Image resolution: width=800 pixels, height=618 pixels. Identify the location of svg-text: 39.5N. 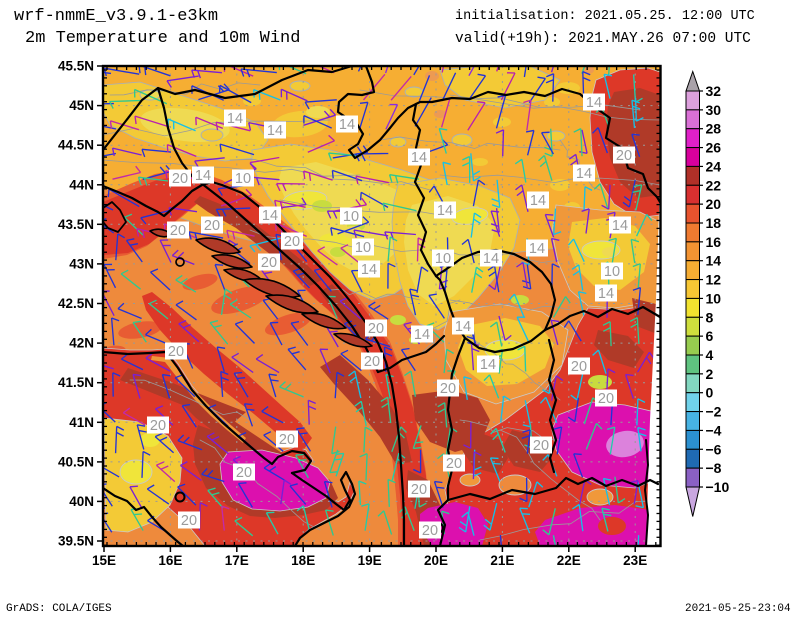
(76, 541).